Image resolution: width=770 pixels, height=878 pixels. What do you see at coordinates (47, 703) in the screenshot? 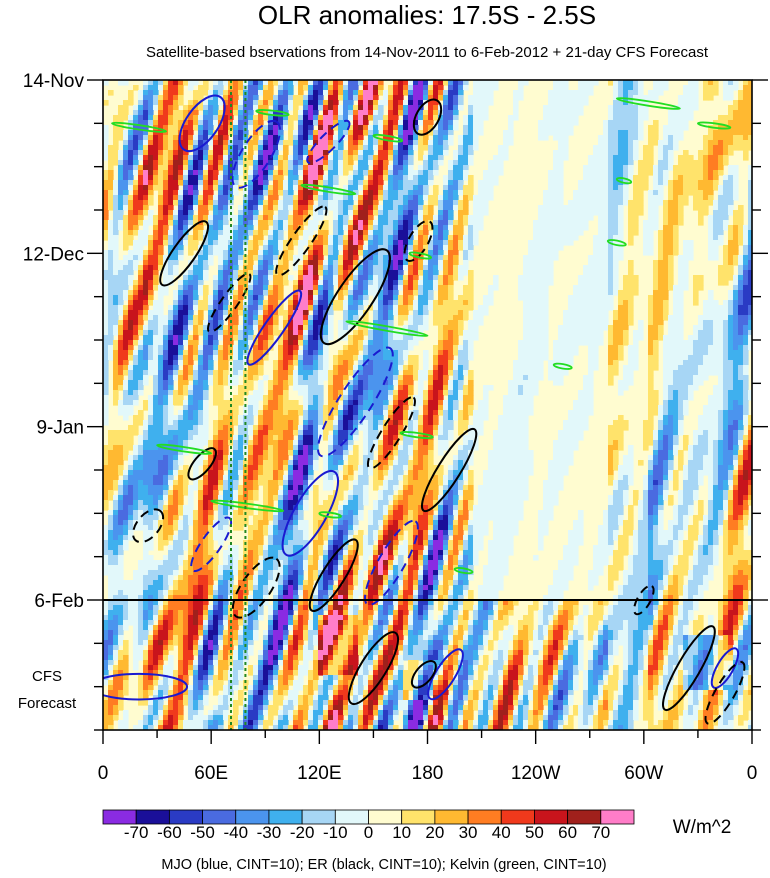
I see `forecast-label-line-2: Forecast` at bounding box center [47, 703].